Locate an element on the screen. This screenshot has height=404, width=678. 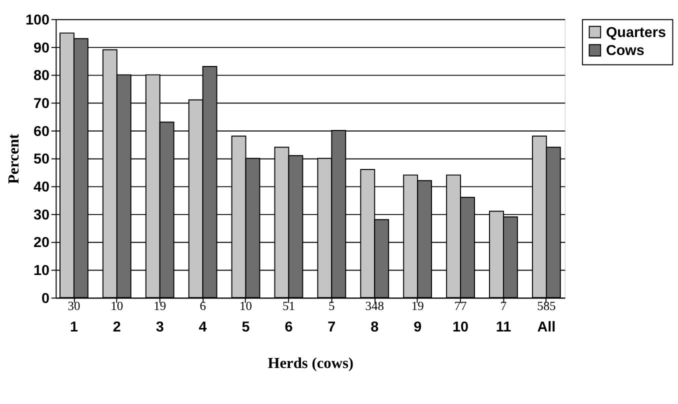
y-tick-label: 0 is located at coordinates (45, 298).